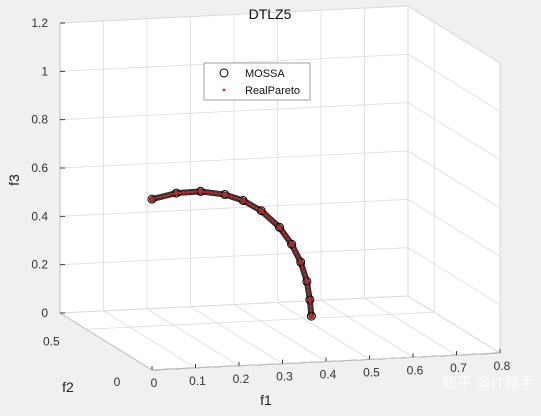 The height and width of the screenshot is (416, 541). I want to click on z-tick-label: 0.4, so click(39, 216).